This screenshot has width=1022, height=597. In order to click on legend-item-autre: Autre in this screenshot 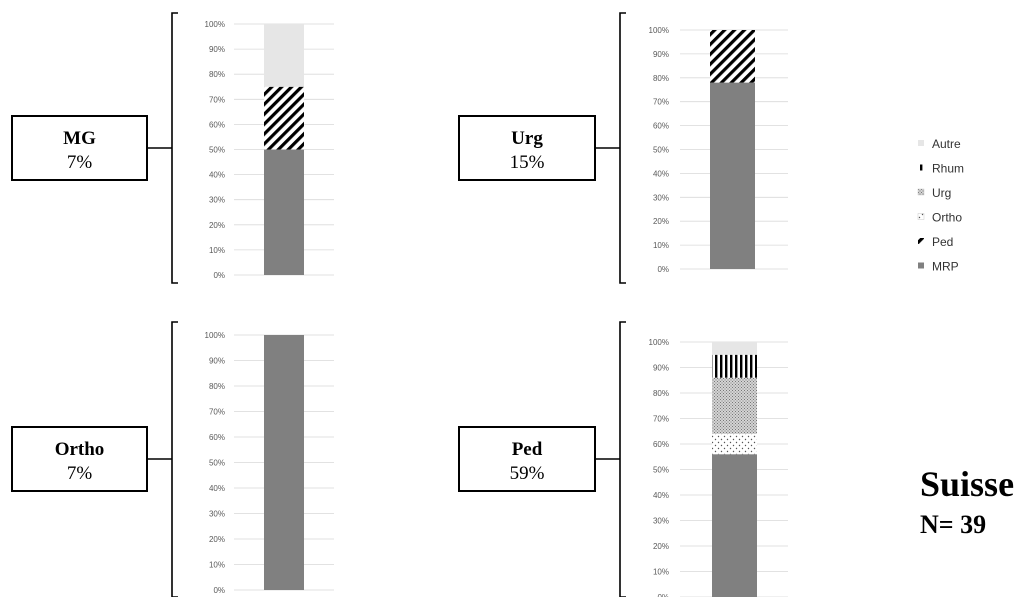, I will do `click(939, 144)`.